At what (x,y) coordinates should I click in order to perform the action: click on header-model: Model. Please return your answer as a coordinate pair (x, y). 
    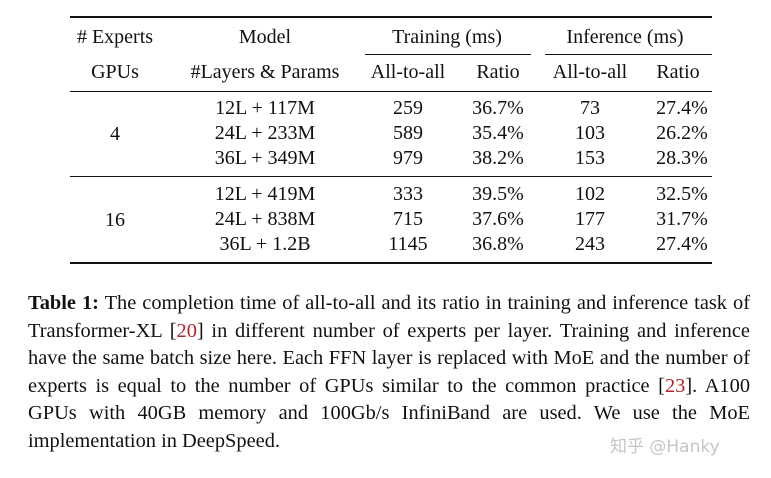
    Looking at the image, I should click on (265, 37).